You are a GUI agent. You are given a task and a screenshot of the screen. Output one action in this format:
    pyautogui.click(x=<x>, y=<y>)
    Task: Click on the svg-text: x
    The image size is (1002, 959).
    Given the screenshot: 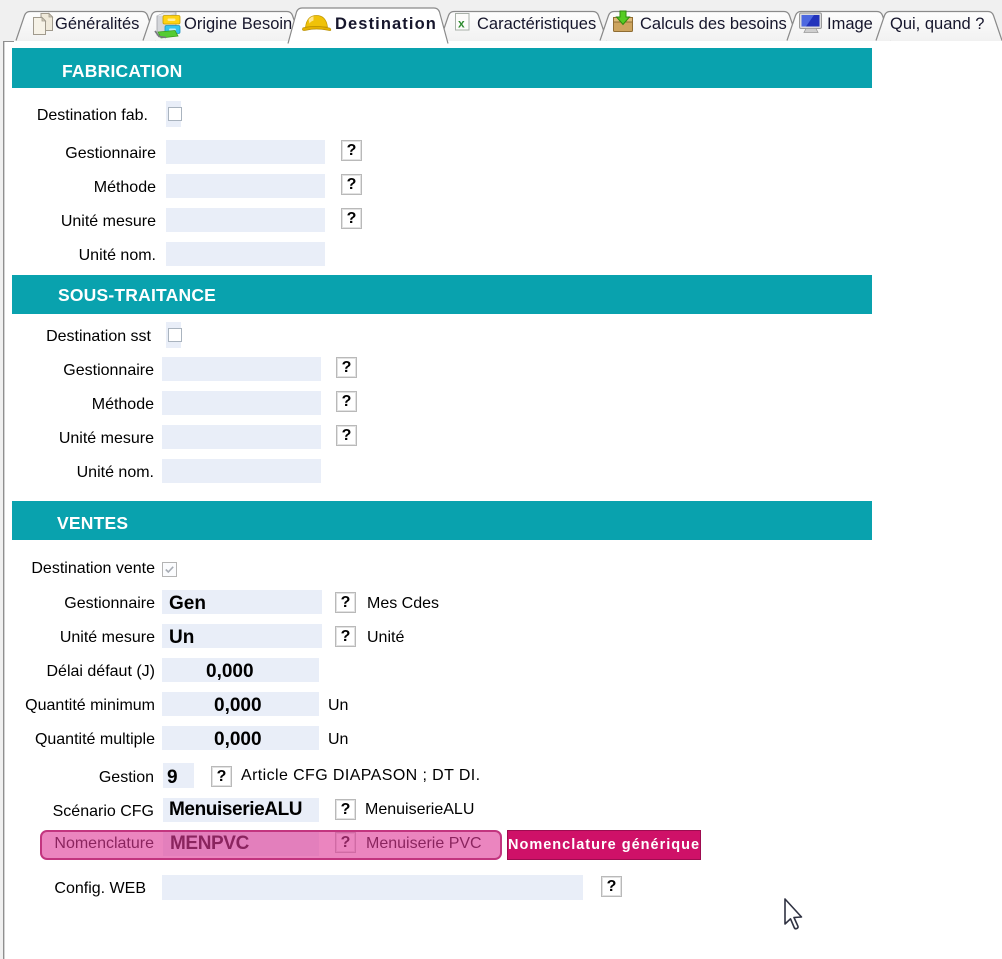 What is the action you would take?
    pyautogui.click(x=461, y=24)
    